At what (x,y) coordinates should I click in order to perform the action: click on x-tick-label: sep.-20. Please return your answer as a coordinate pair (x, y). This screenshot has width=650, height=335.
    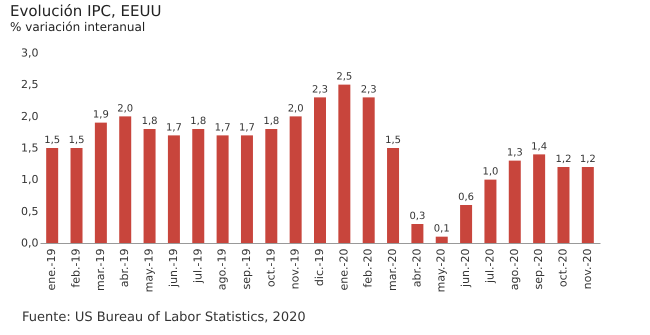
    Looking at the image, I should click on (539, 269).